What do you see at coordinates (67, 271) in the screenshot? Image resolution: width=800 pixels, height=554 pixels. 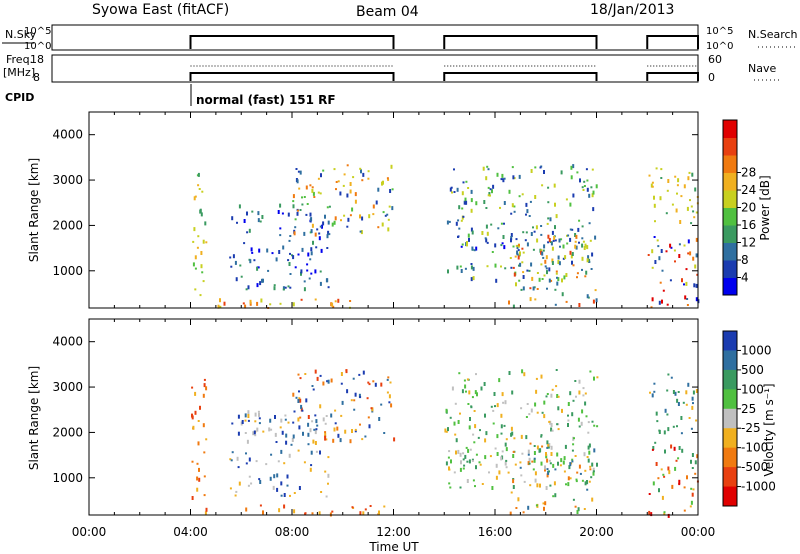 I see `y-tick-label: 1000` at bounding box center [67, 271].